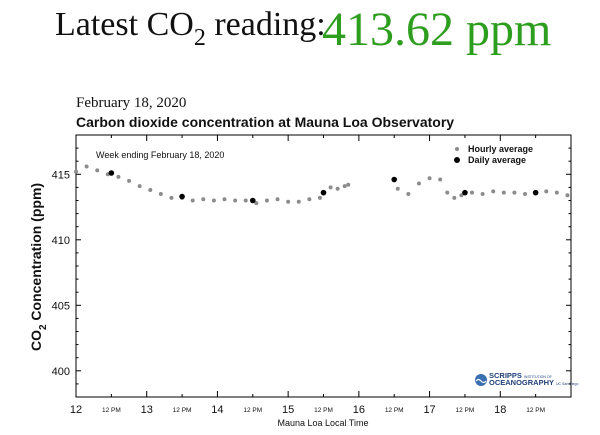  I want to click on chart-date: February 18, 2020, so click(131, 103).